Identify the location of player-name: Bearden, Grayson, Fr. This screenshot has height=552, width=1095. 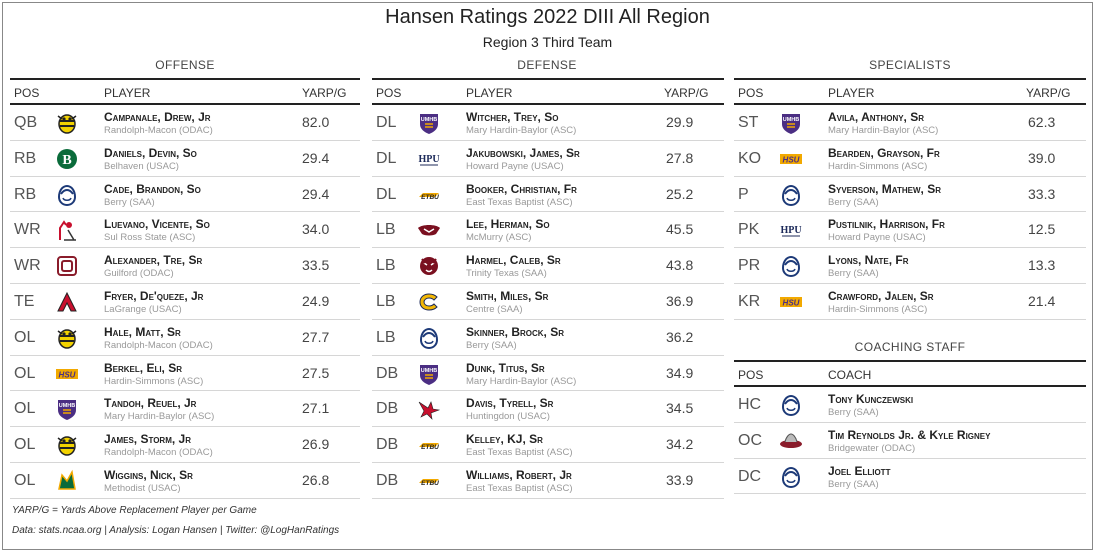
(884, 152).